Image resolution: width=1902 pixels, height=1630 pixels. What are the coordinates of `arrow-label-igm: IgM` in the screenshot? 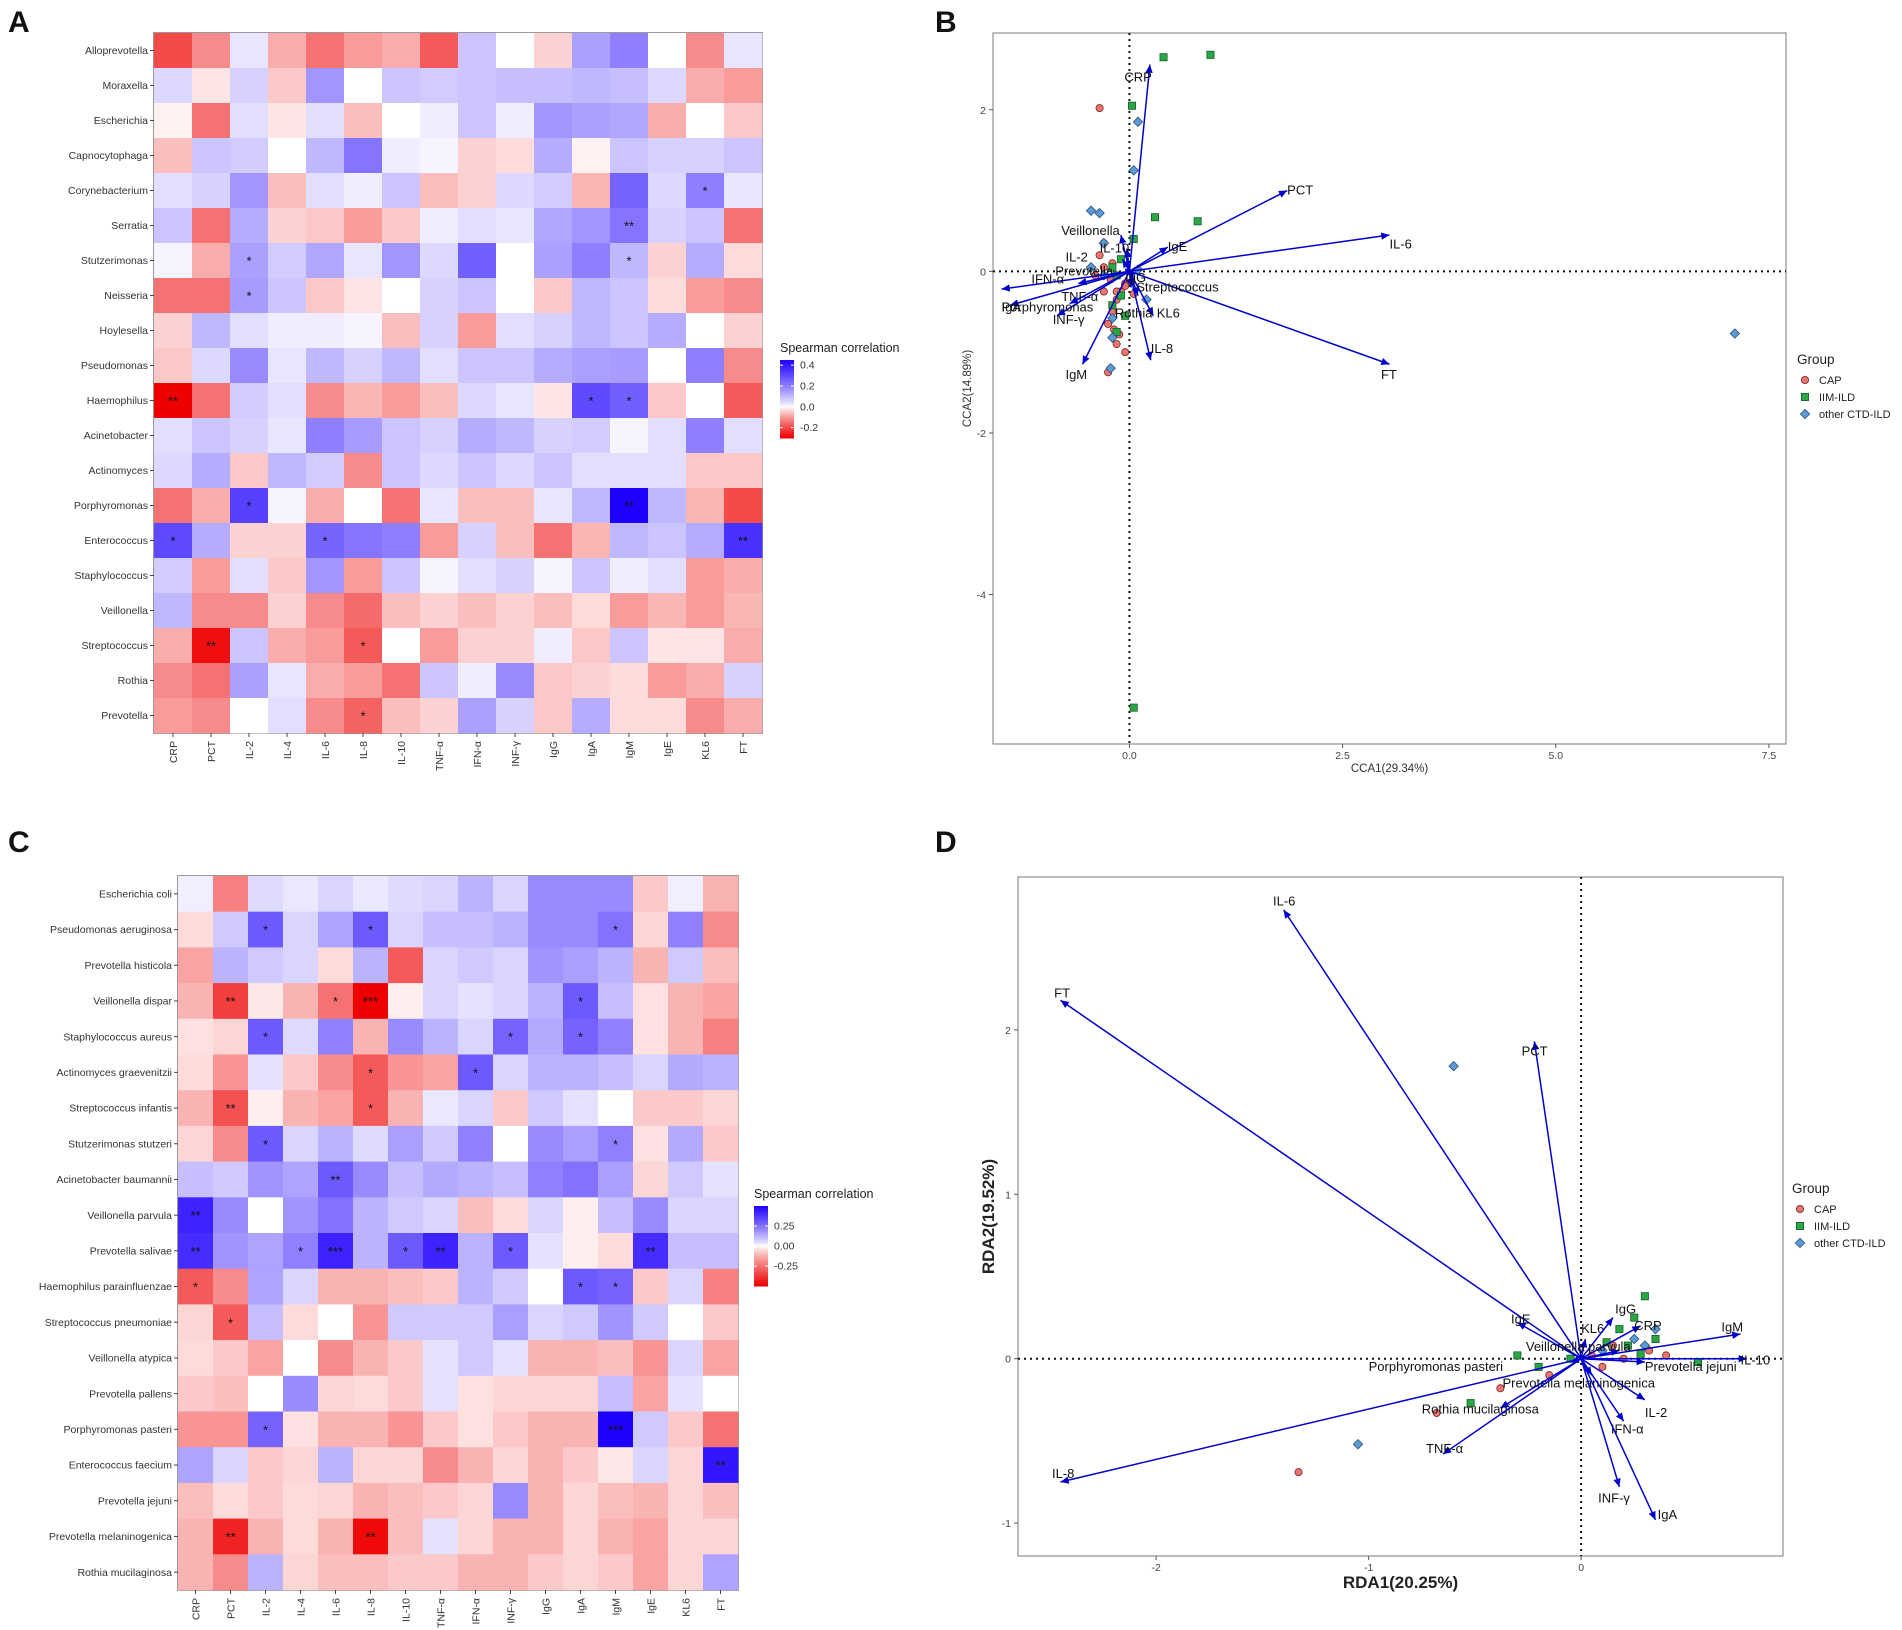 It's located at (1076, 374).